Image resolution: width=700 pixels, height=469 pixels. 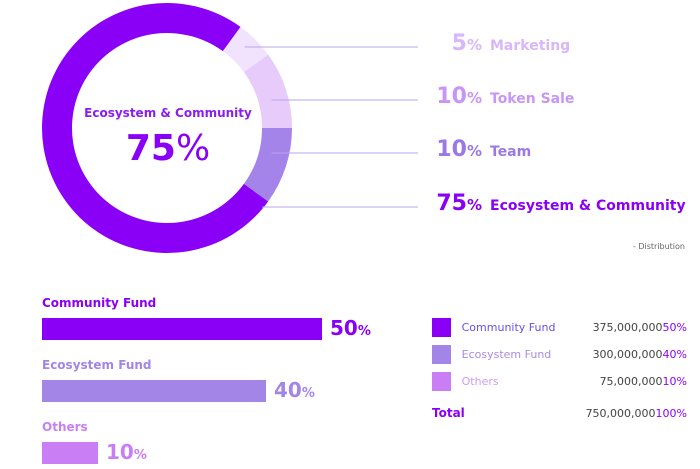 I want to click on table-row: Community Fund 375,000,000 50%, so click(x=559, y=327).